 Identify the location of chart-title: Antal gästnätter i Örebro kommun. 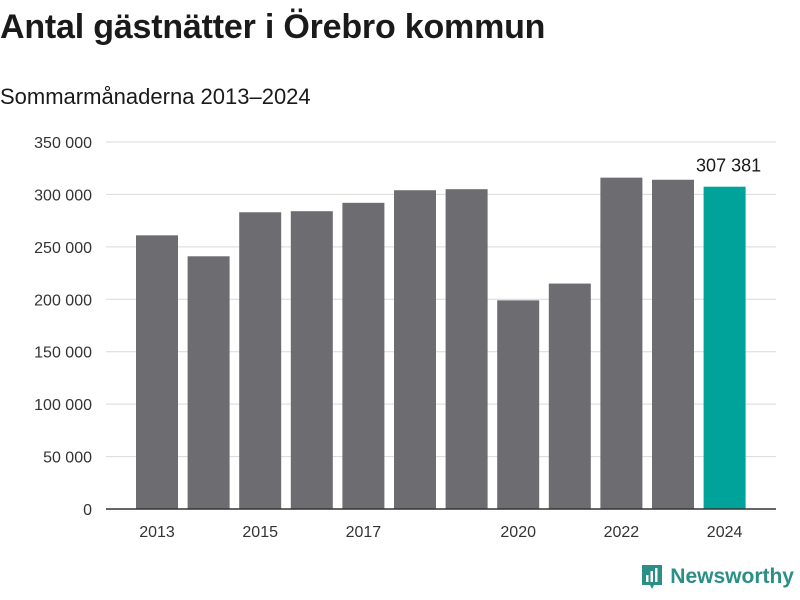
(273, 27).